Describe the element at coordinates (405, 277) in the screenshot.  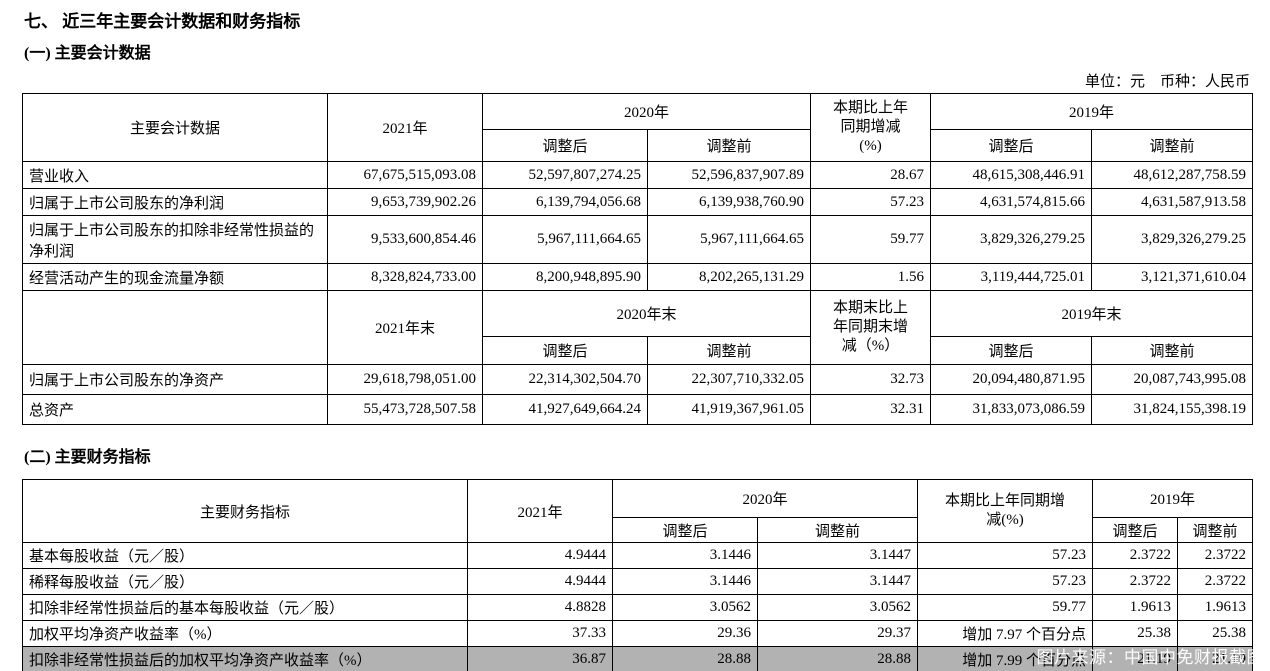
I see `value-cell: 8,328,824,733.00` at that location.